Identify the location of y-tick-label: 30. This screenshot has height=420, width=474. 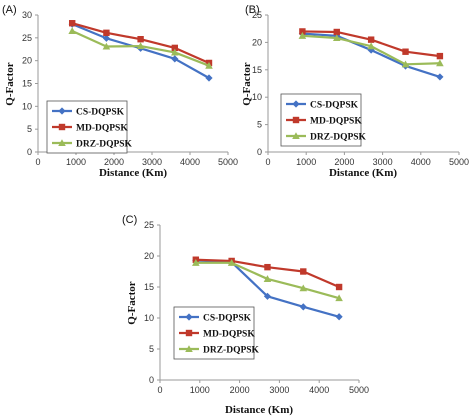
(27, 15).